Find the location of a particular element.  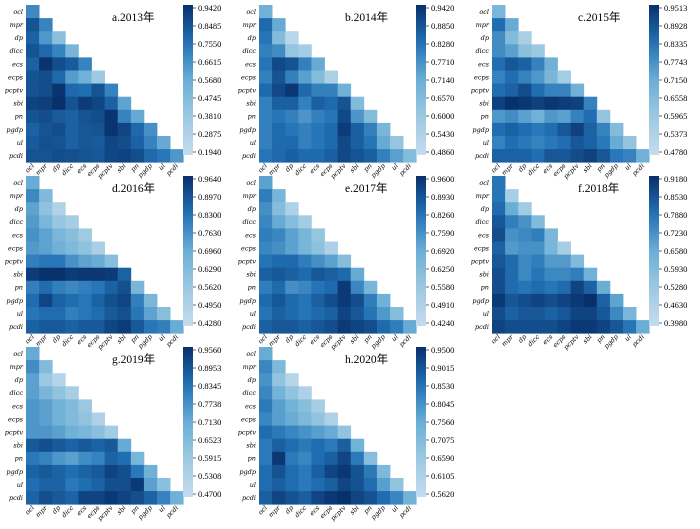

colorbar-tick-label: 0.7130 is located at coordinates (209, 422).